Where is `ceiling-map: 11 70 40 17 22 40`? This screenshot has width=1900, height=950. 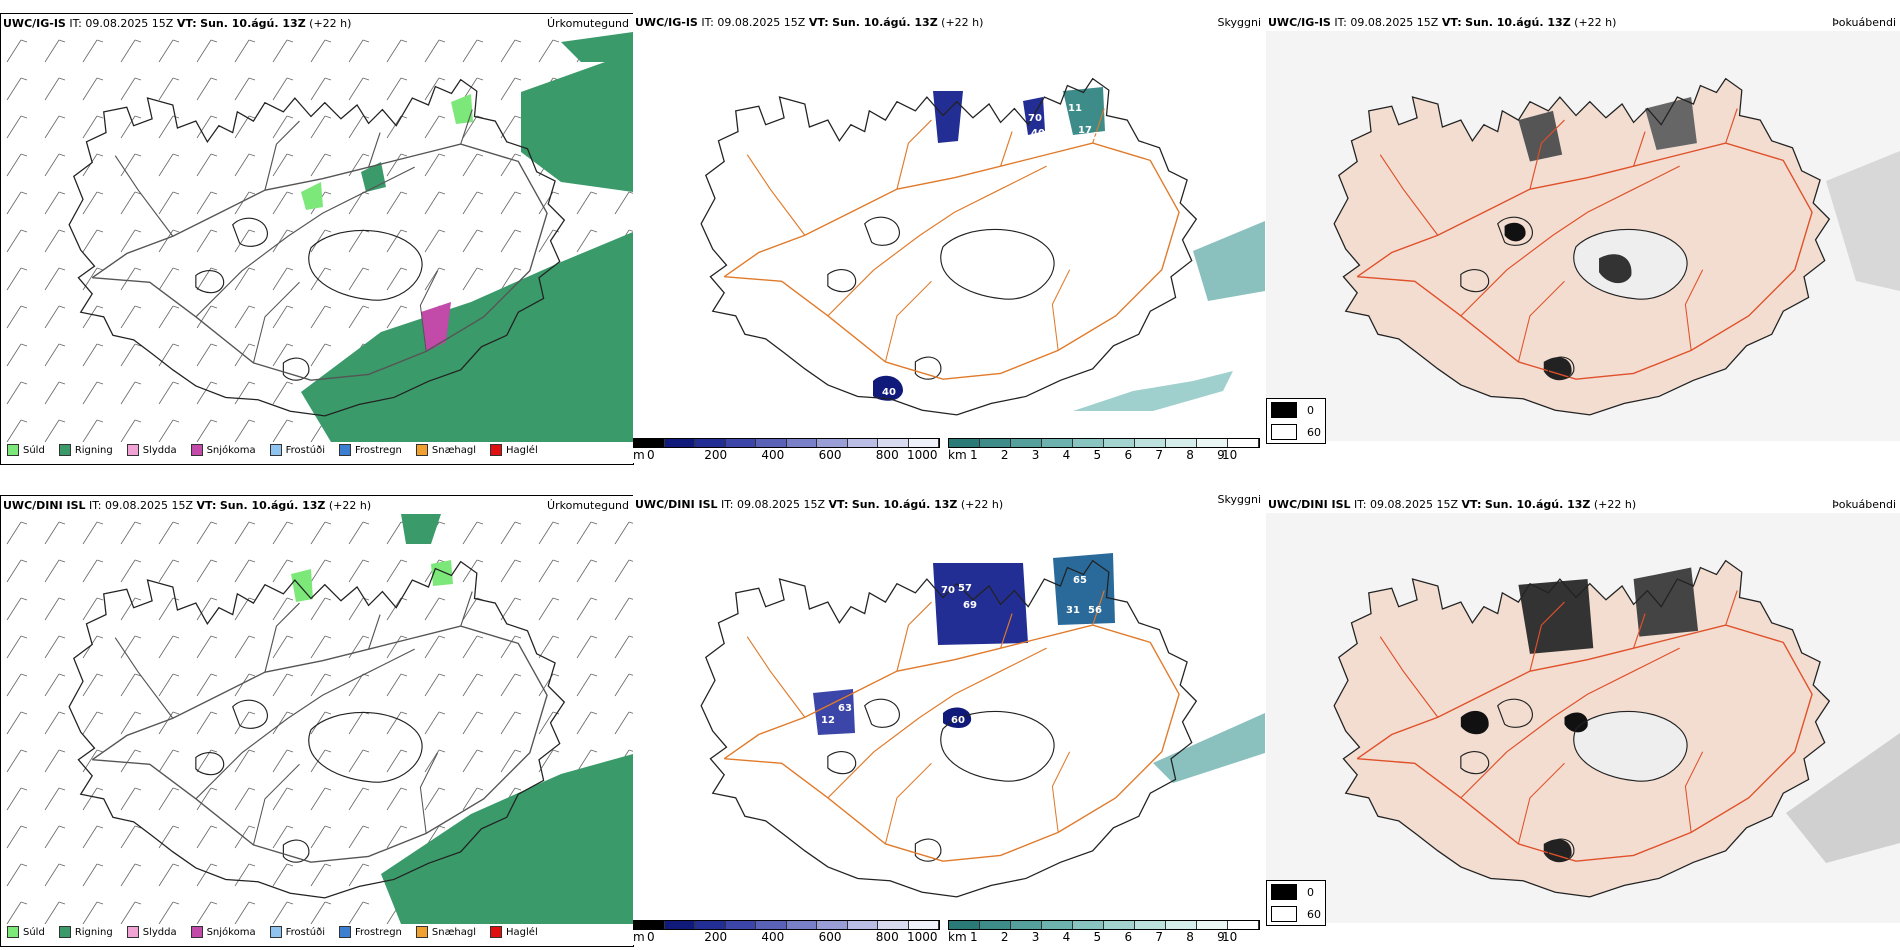
ceiling-map: 11 70 40 17 22 40 is located at coordinates (949, 236).